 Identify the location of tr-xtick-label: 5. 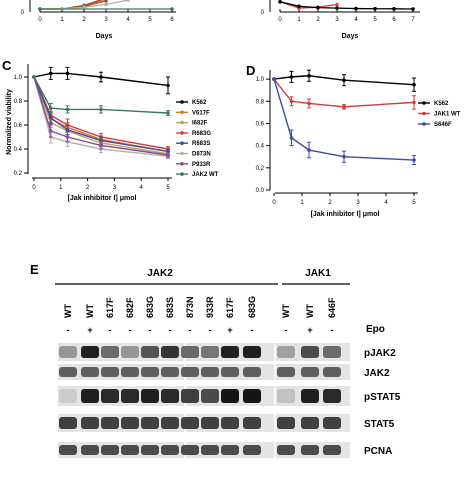
(375, 20).